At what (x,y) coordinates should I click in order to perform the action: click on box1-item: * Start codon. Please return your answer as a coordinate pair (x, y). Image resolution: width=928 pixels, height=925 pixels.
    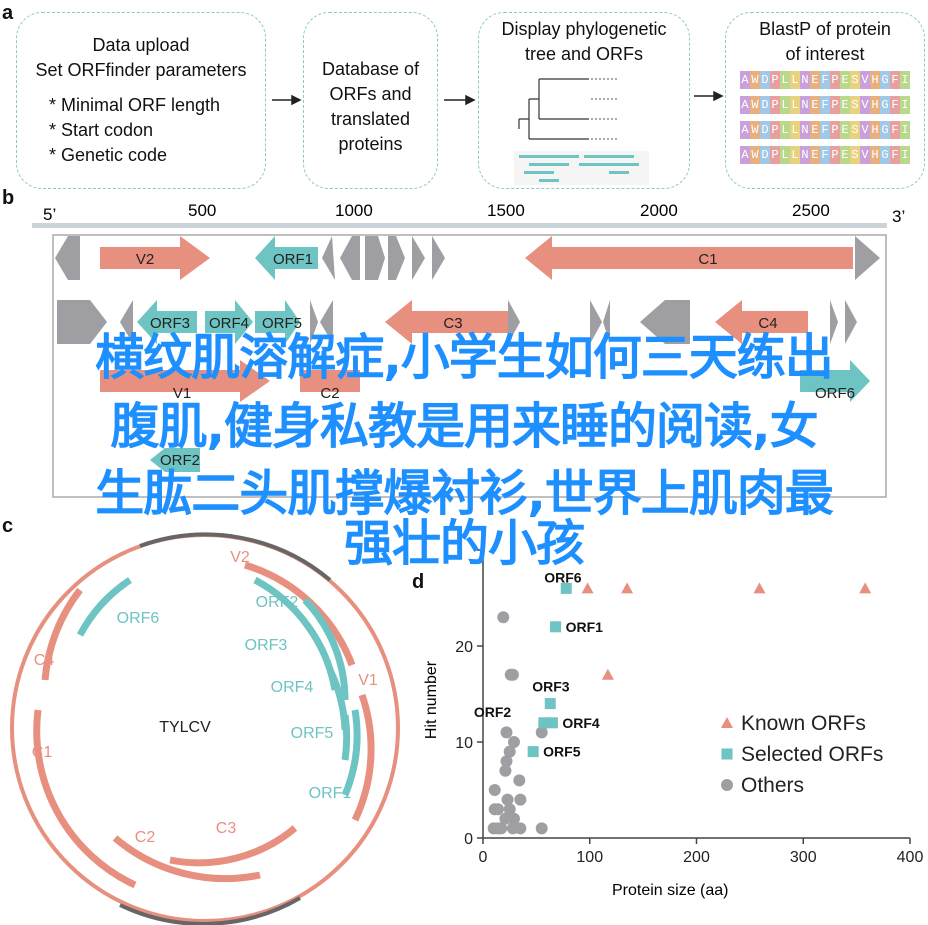
    Looking at the image, I should click on (101, 130).